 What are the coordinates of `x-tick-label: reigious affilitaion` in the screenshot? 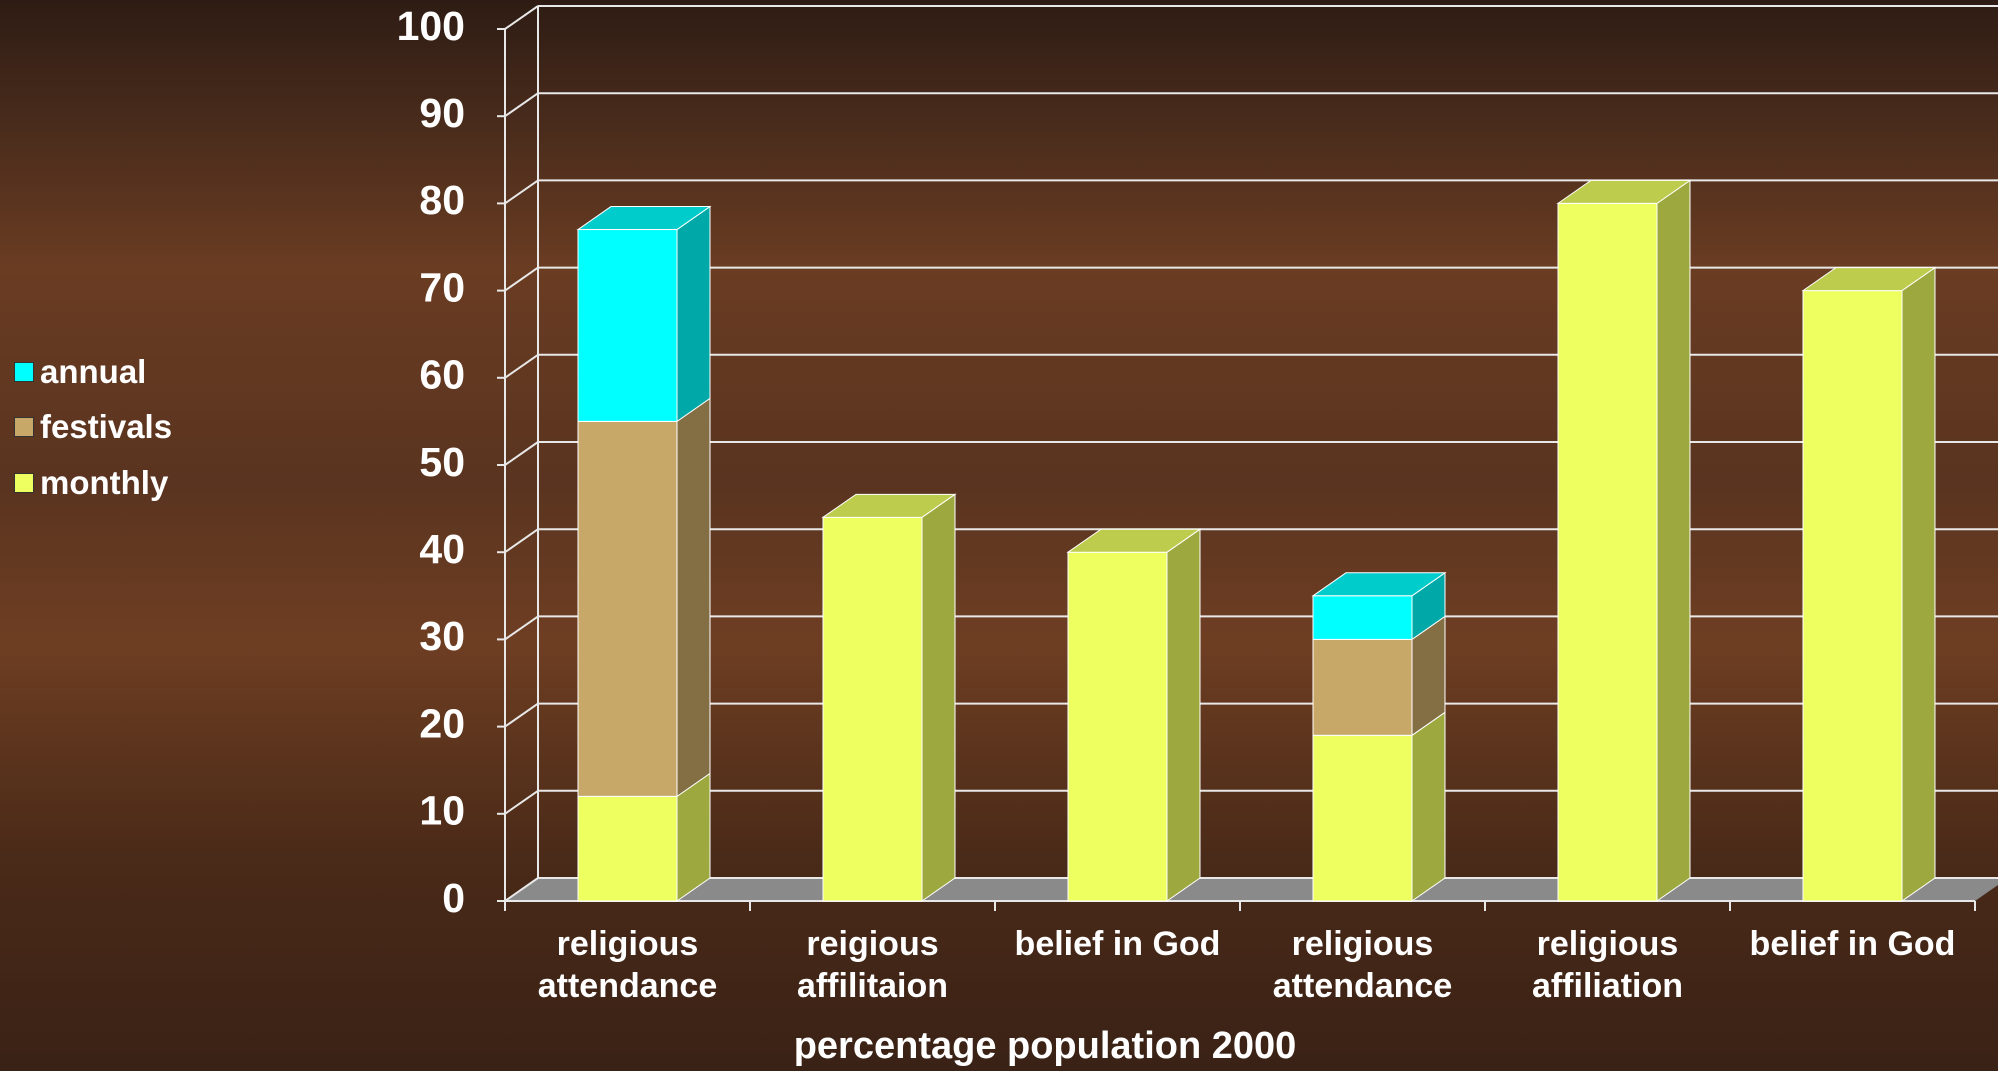 It's located at (872, 965).